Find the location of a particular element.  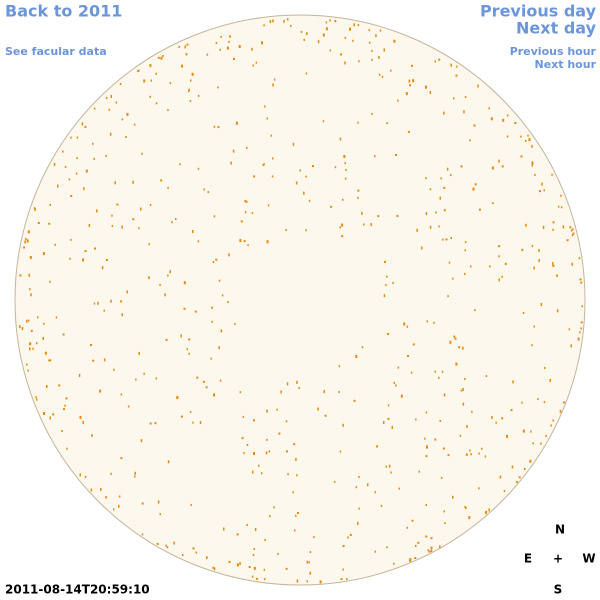

previous-day-link: Previous day is located at coordinates (538, 11).